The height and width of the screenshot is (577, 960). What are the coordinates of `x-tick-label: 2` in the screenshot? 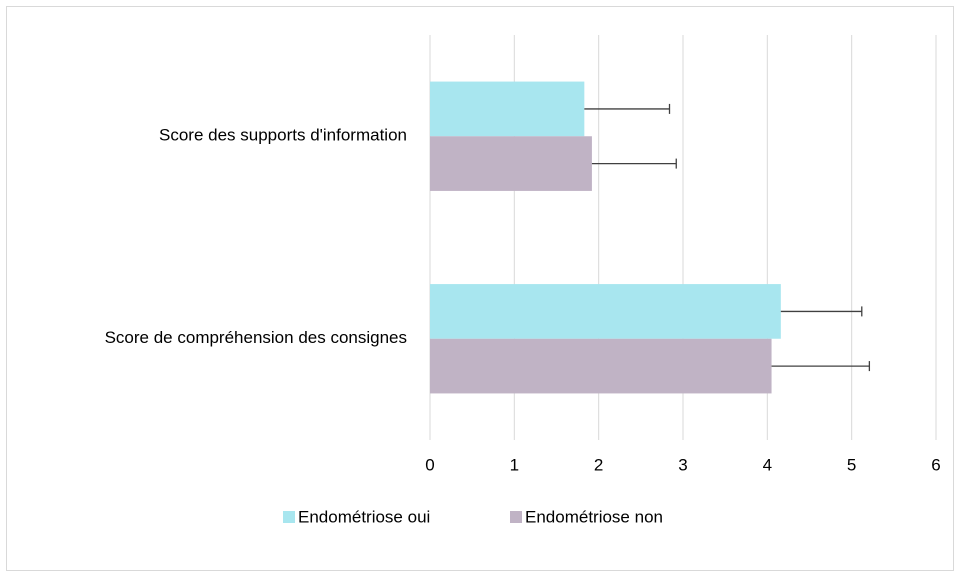 It's located at (598, 464).